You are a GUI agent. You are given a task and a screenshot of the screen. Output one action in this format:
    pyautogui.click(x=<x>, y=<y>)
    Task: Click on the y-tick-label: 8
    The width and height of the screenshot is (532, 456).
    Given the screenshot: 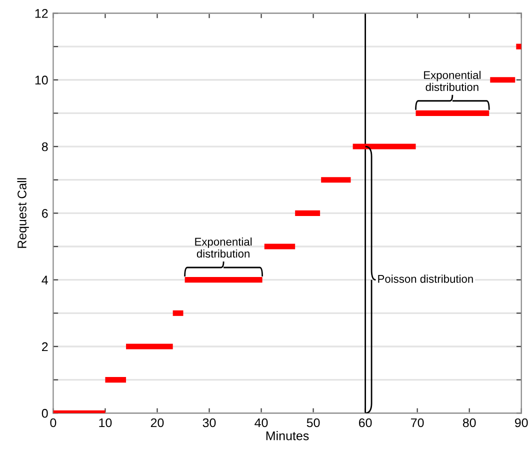 What is the action you would take?
    pyautogui.click(x=45, y=147)
    